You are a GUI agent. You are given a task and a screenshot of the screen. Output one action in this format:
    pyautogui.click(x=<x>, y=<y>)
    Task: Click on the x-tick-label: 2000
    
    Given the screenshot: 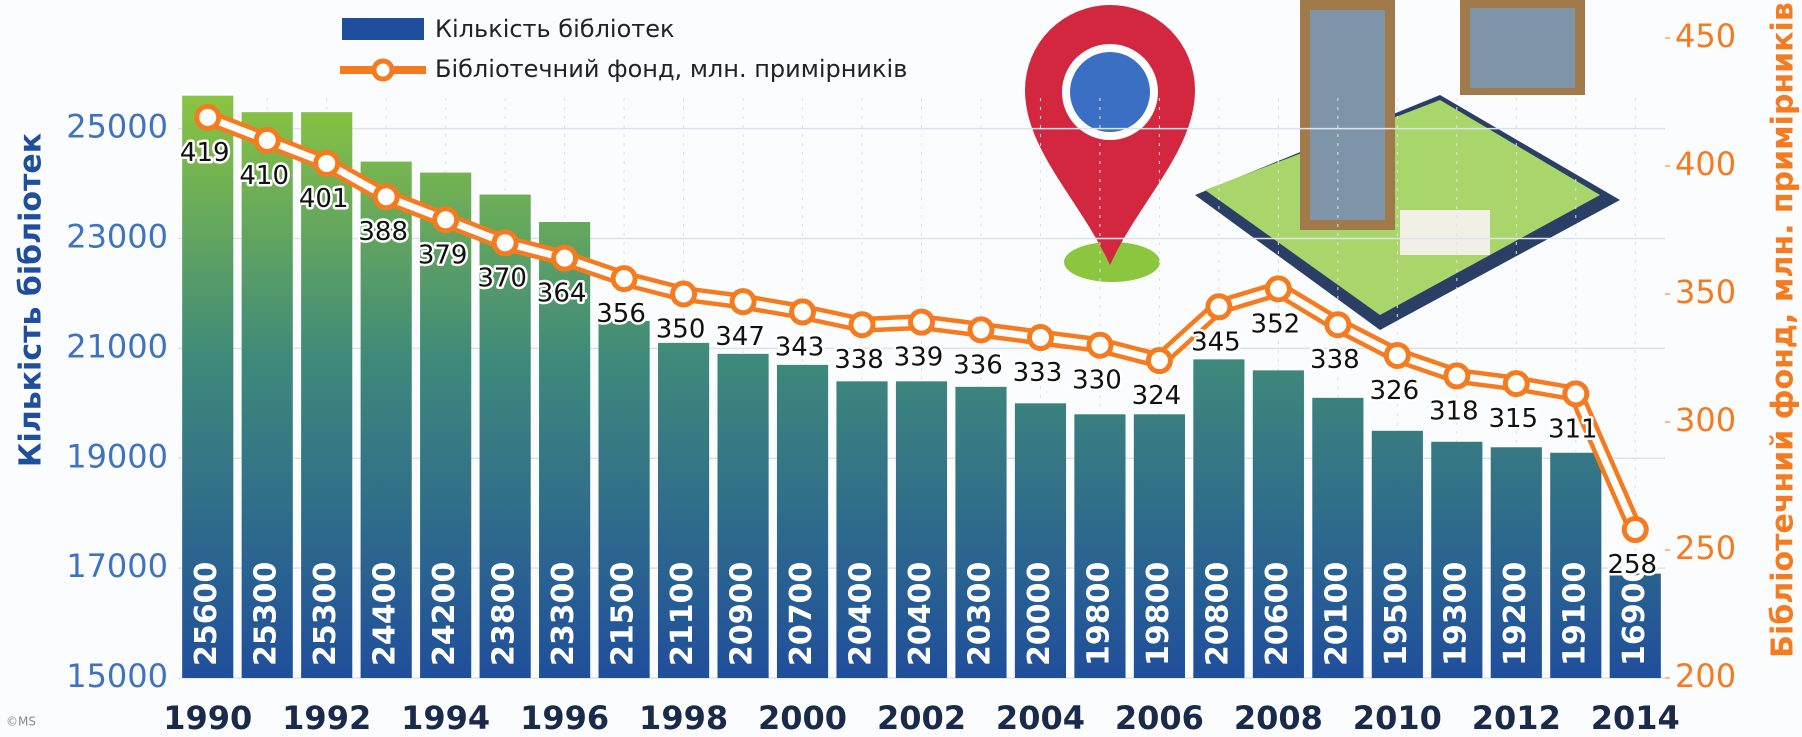 What is the action you would take?
    pyautogui.click(x=802, y=718)
    